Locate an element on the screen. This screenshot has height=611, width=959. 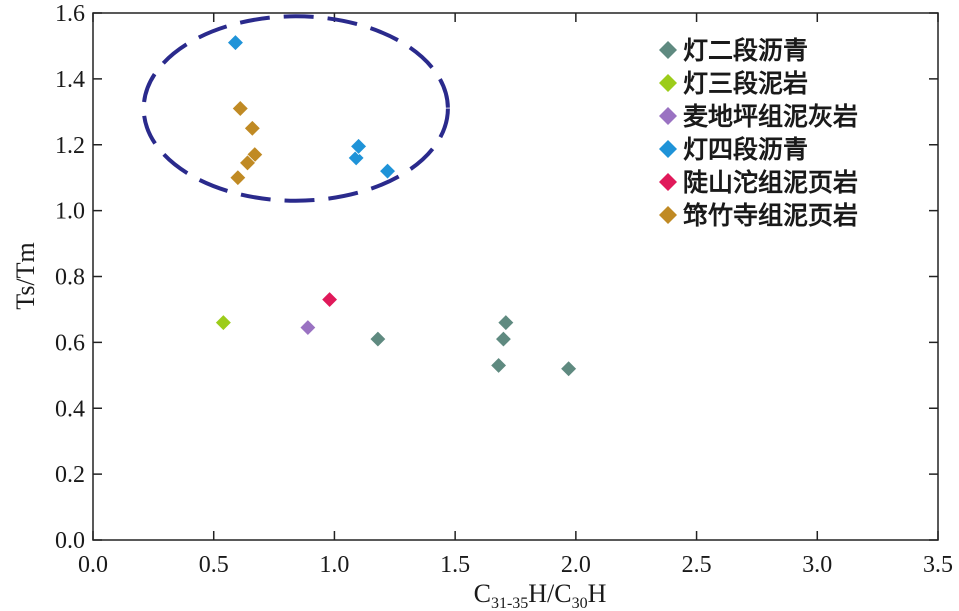
legend-label: 筇竹寺组泥页岩 is located at coordinates (770, 215).